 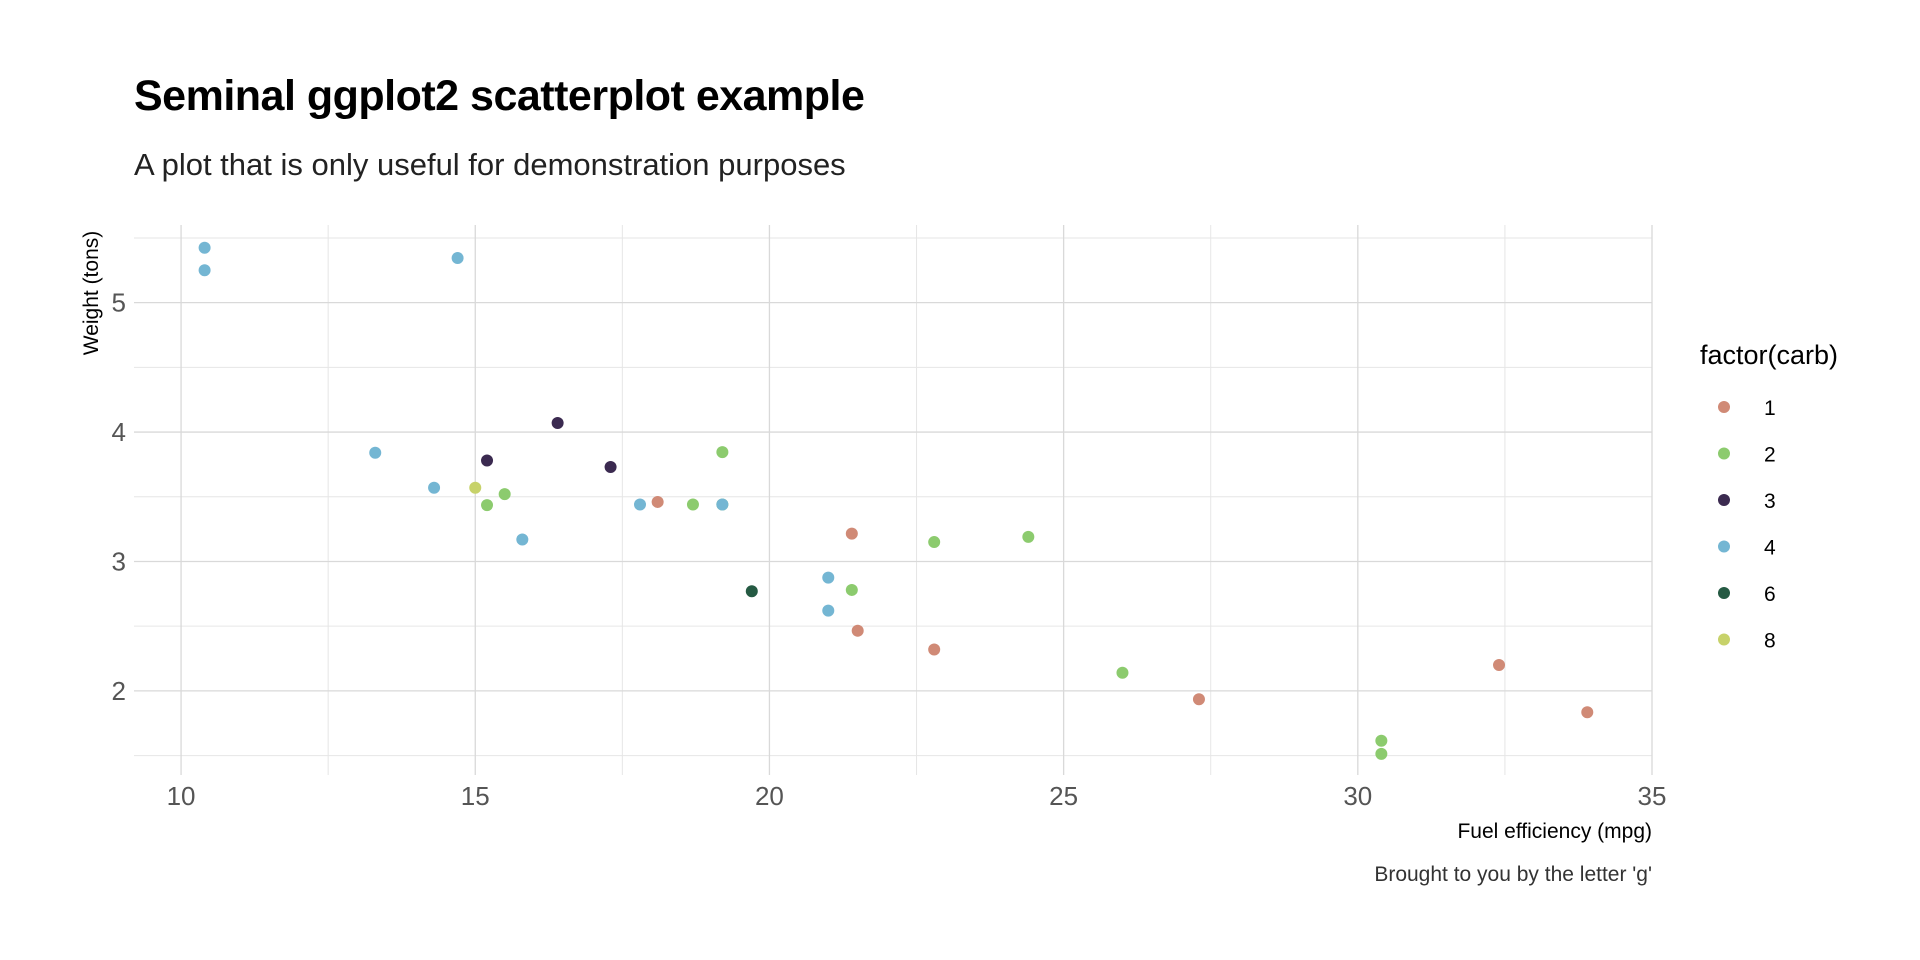 I want to click on legend: factor(carb) 1 2 3 4 6 8, so click(x=1769, y=496).